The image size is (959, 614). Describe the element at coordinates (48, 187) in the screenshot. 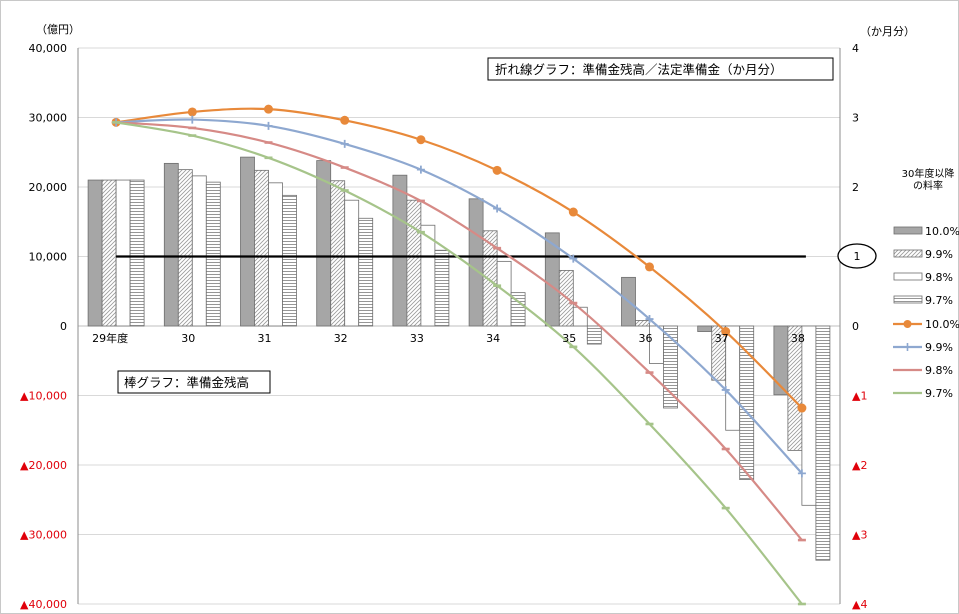

I see `left-tick-label: 20,000` at that location.